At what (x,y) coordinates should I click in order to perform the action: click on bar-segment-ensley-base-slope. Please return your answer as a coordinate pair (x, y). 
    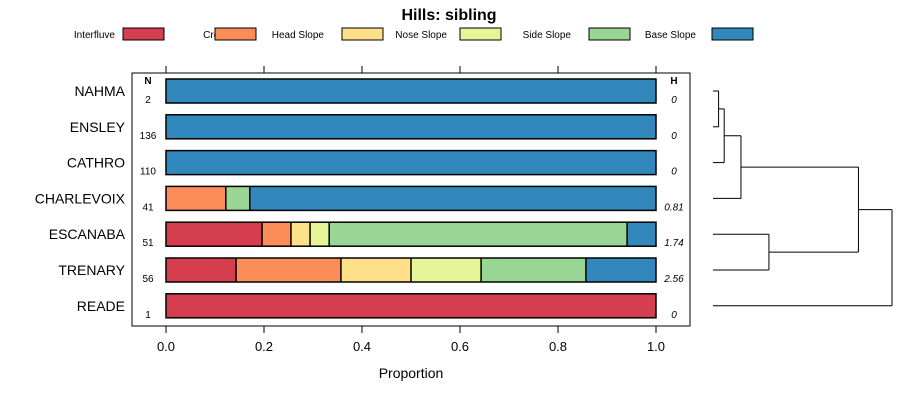
    Looking at the image, I should click on (411, 126).